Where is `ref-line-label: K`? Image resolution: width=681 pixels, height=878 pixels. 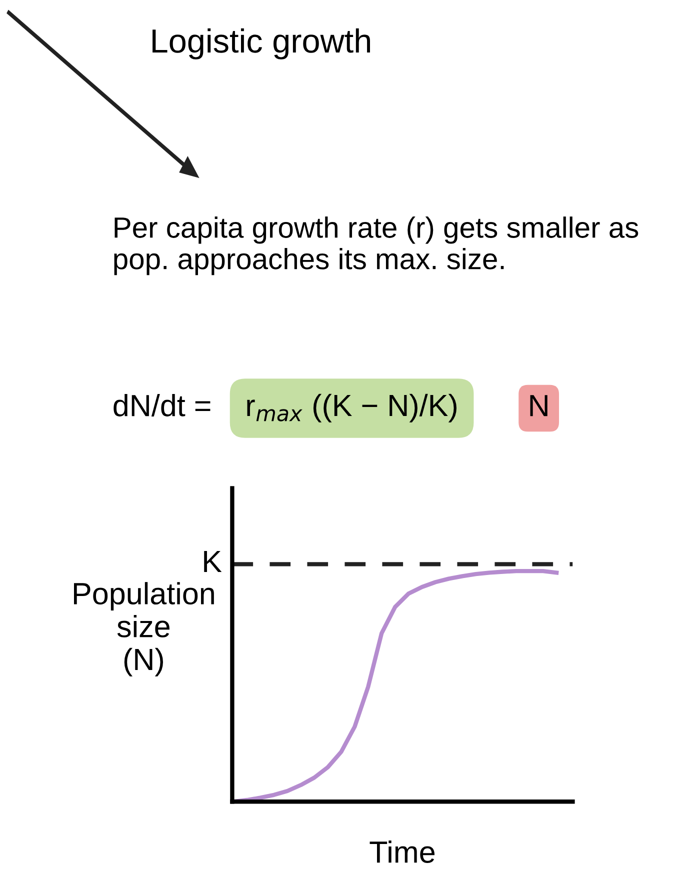 ref-line-label: K is located at coordinates (213, 561).